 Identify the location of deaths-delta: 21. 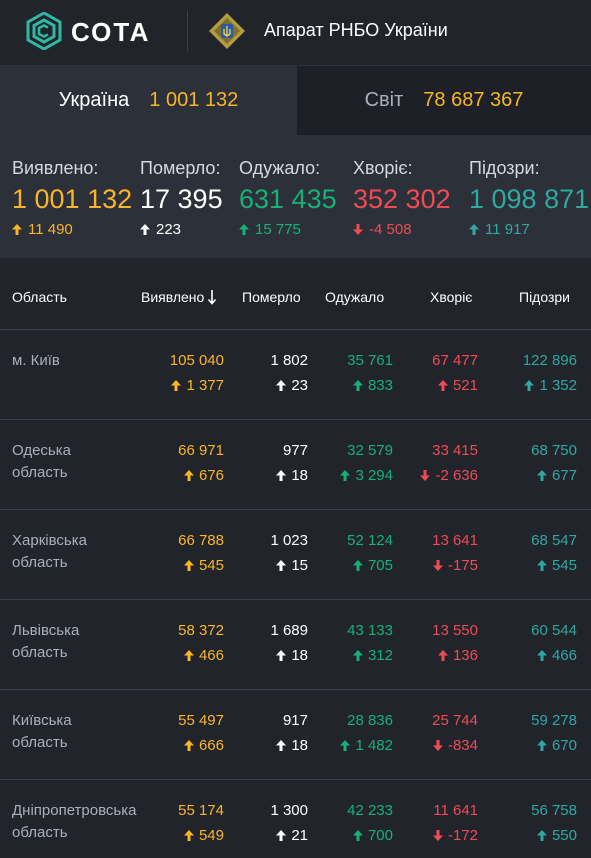
(292, 835).